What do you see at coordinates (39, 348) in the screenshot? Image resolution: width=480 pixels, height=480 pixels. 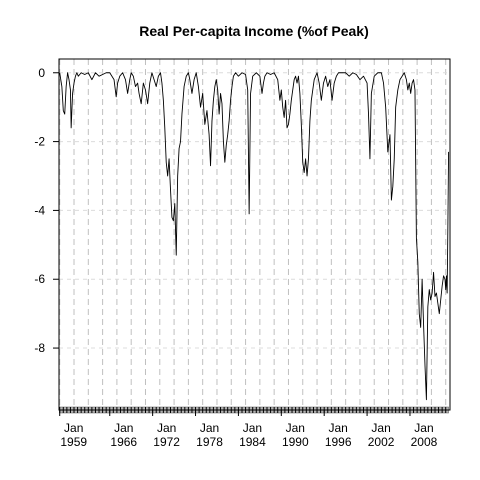 I see `y-tick-label: -8` at bounding box center [39, 348].